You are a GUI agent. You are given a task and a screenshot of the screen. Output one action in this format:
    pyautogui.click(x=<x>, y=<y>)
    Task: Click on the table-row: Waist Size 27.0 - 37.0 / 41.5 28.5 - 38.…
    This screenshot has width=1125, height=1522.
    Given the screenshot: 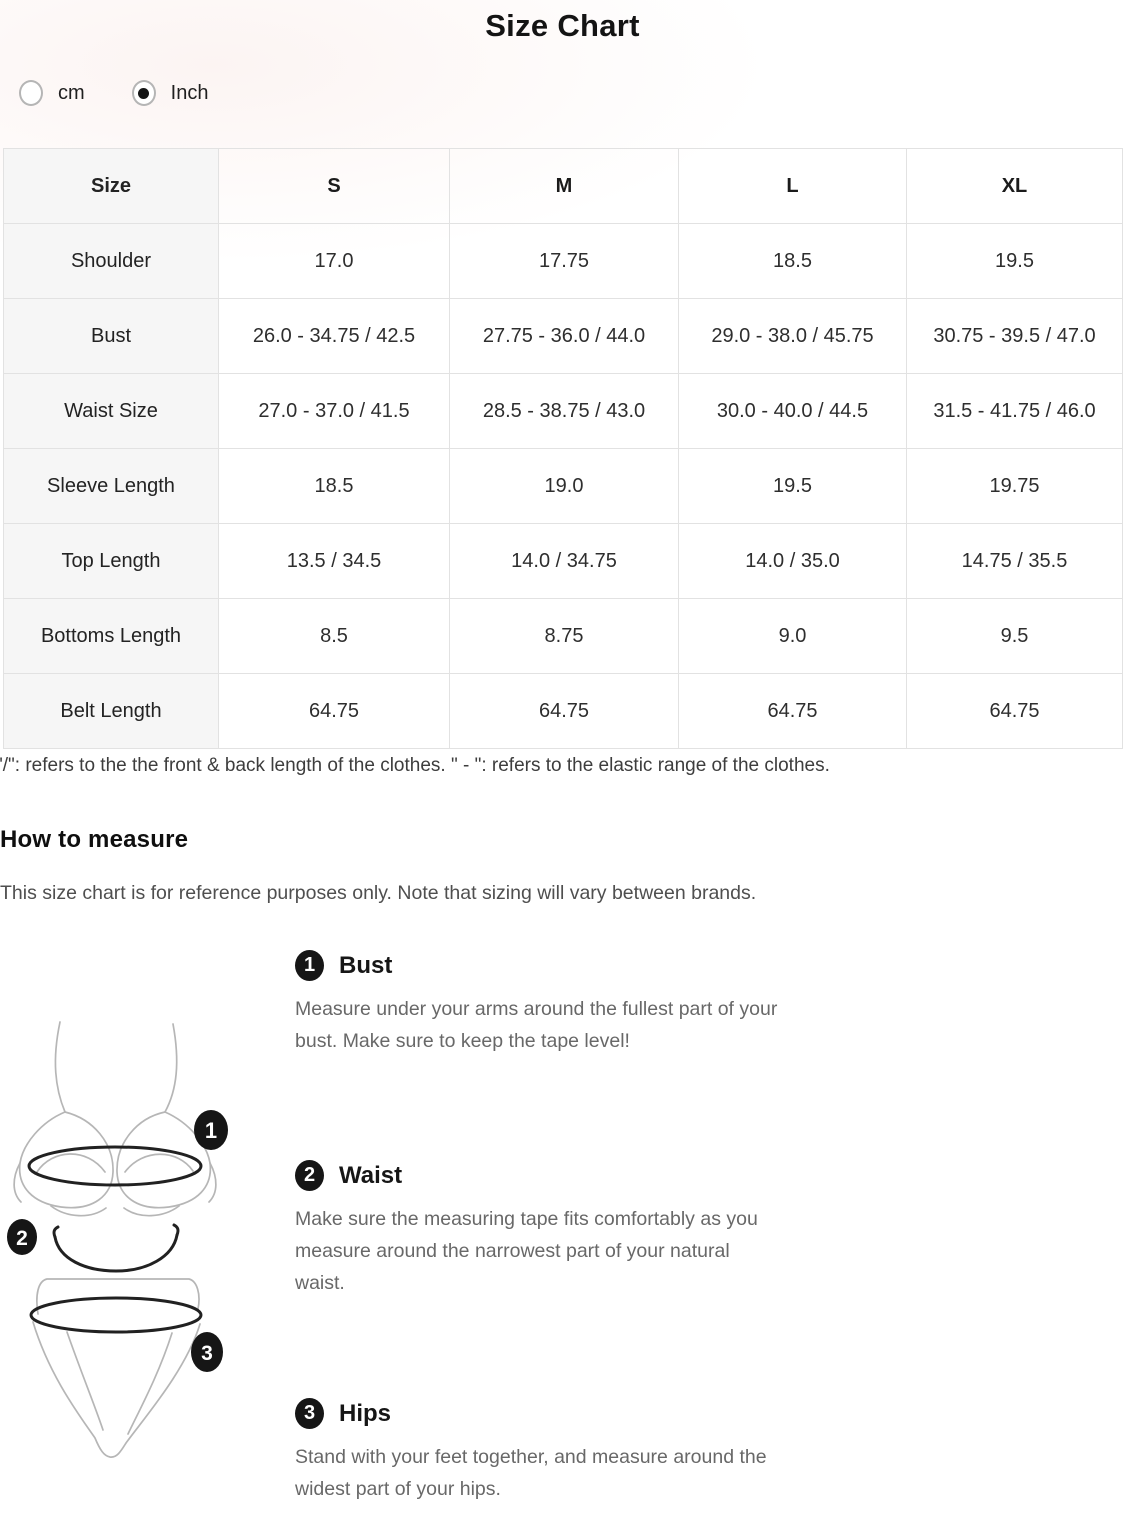 What is the action you would take?
    pyautogui.click(x=563, y=411)
    